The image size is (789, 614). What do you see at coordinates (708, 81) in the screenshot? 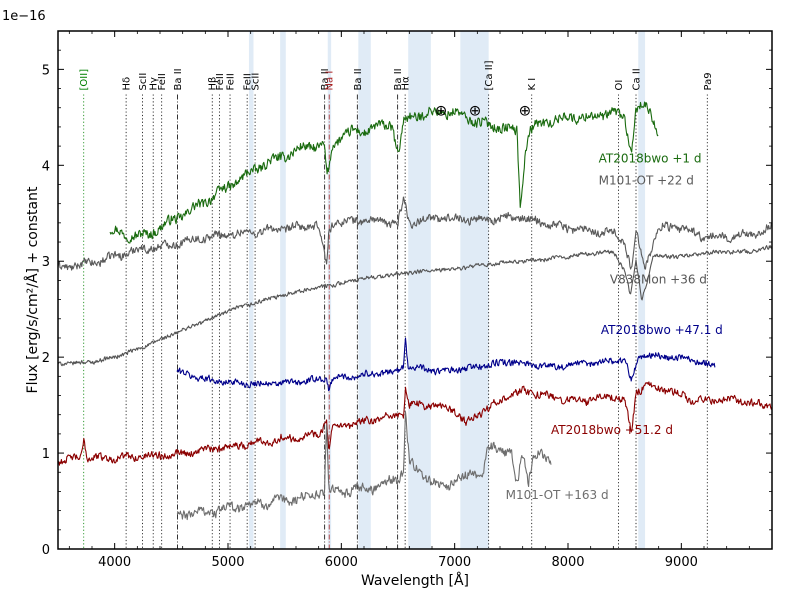
I see `reference-line-label: Pa9` at bounding box center [708, 81].